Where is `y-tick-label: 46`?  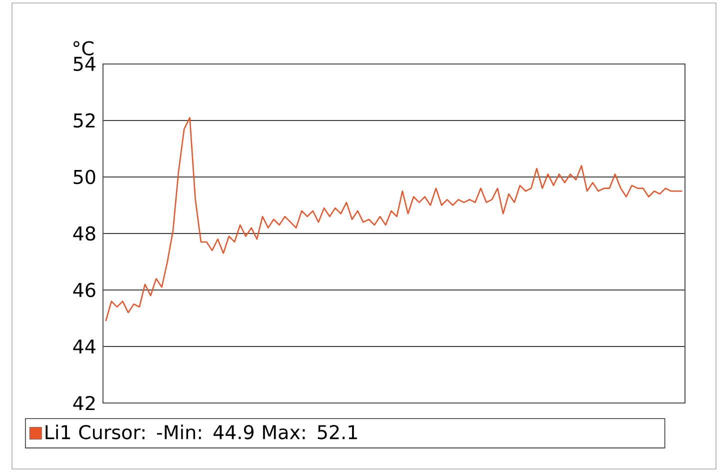
y-tick-label: 46 is located at coordinates (84, 290).